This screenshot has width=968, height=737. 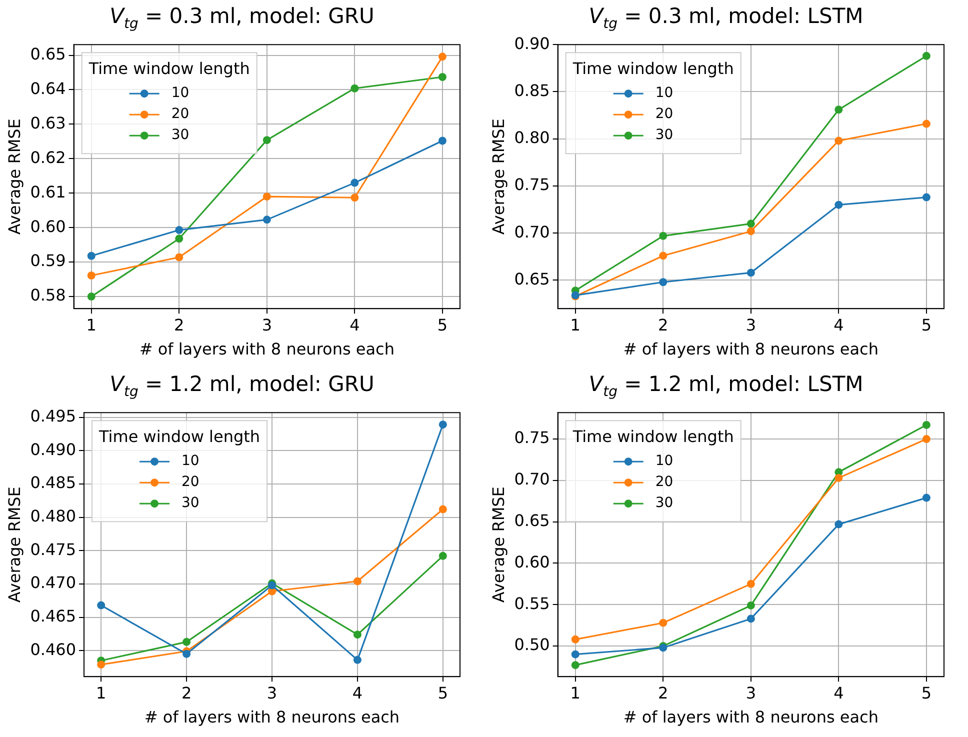 I want to click on y-tick-label: 0.480, so click(x=53, y=516).